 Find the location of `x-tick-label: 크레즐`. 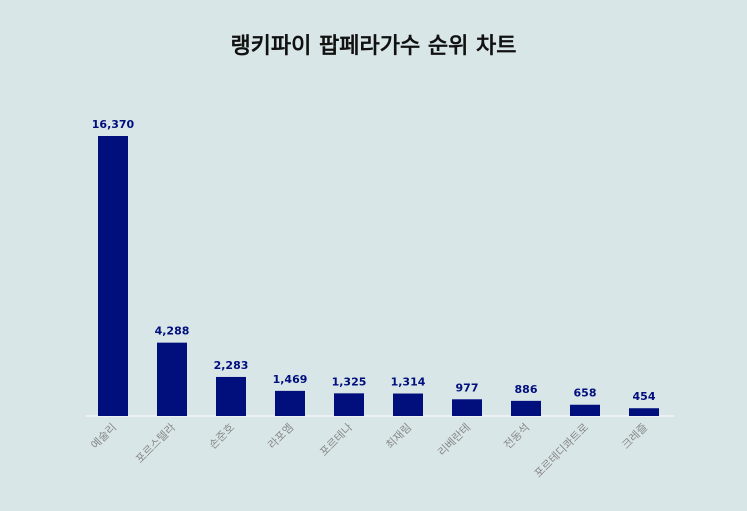

x-tick-label: 크레즐 is located at coordinates (634, 436).